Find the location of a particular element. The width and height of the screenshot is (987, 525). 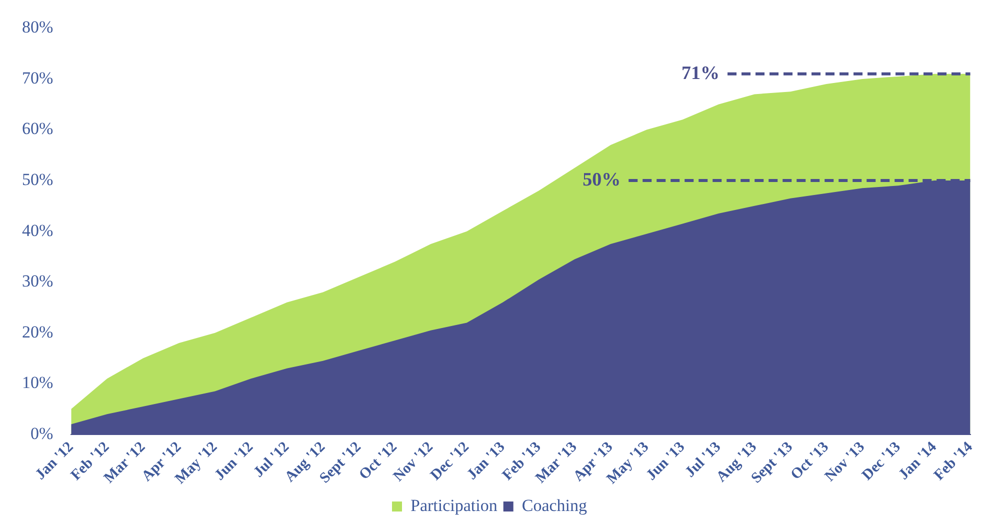

y-tick-label: 20% is located at coordinates (38, 332).